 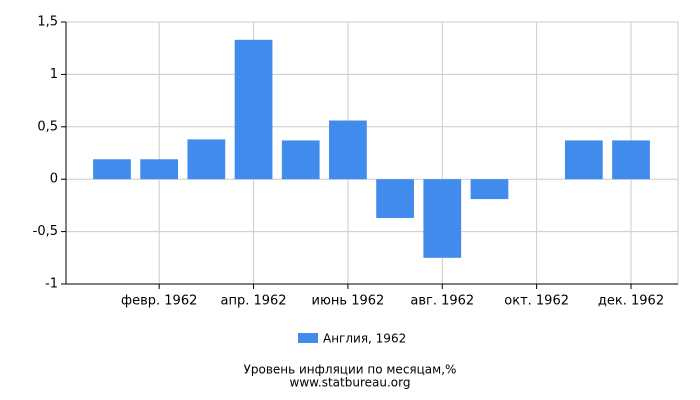 I want to click on y-tick-label: 1,5, so click(x=47, y=22).